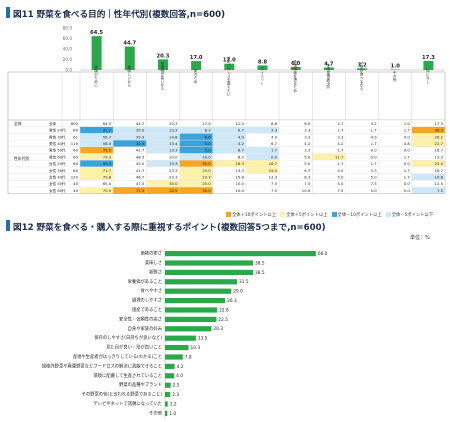 The width and height of the screenshot is (450, 422). Describe the element at coordinates (75, 177) in the screenshot. I see `row-n: 120` at that location.